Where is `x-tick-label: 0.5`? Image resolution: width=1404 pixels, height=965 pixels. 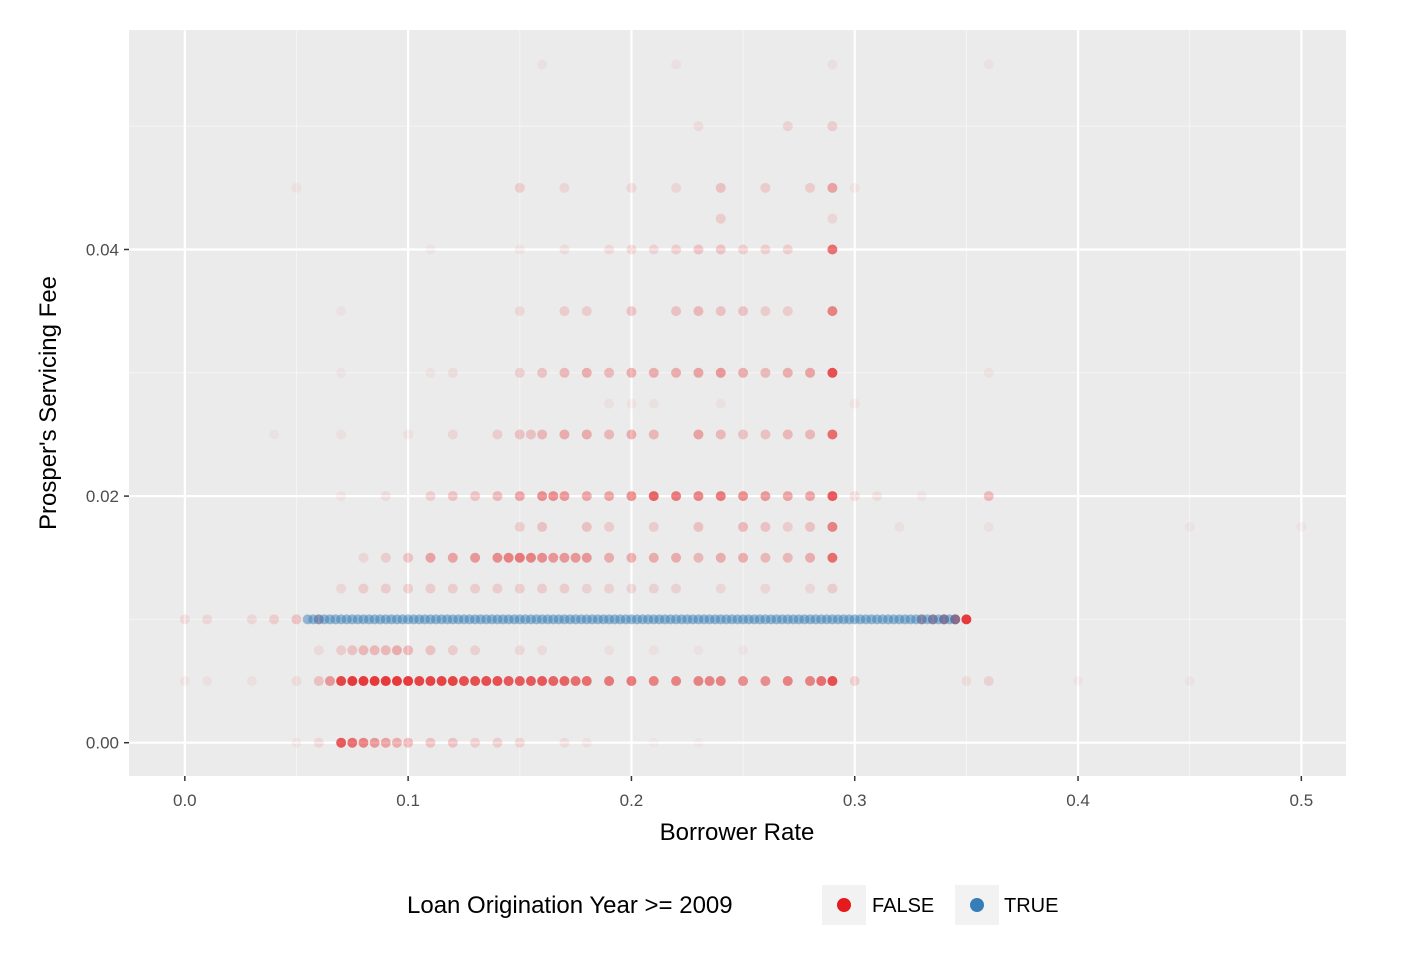 x-tick-label: 0.5 is located at coordinates (1302, 800).